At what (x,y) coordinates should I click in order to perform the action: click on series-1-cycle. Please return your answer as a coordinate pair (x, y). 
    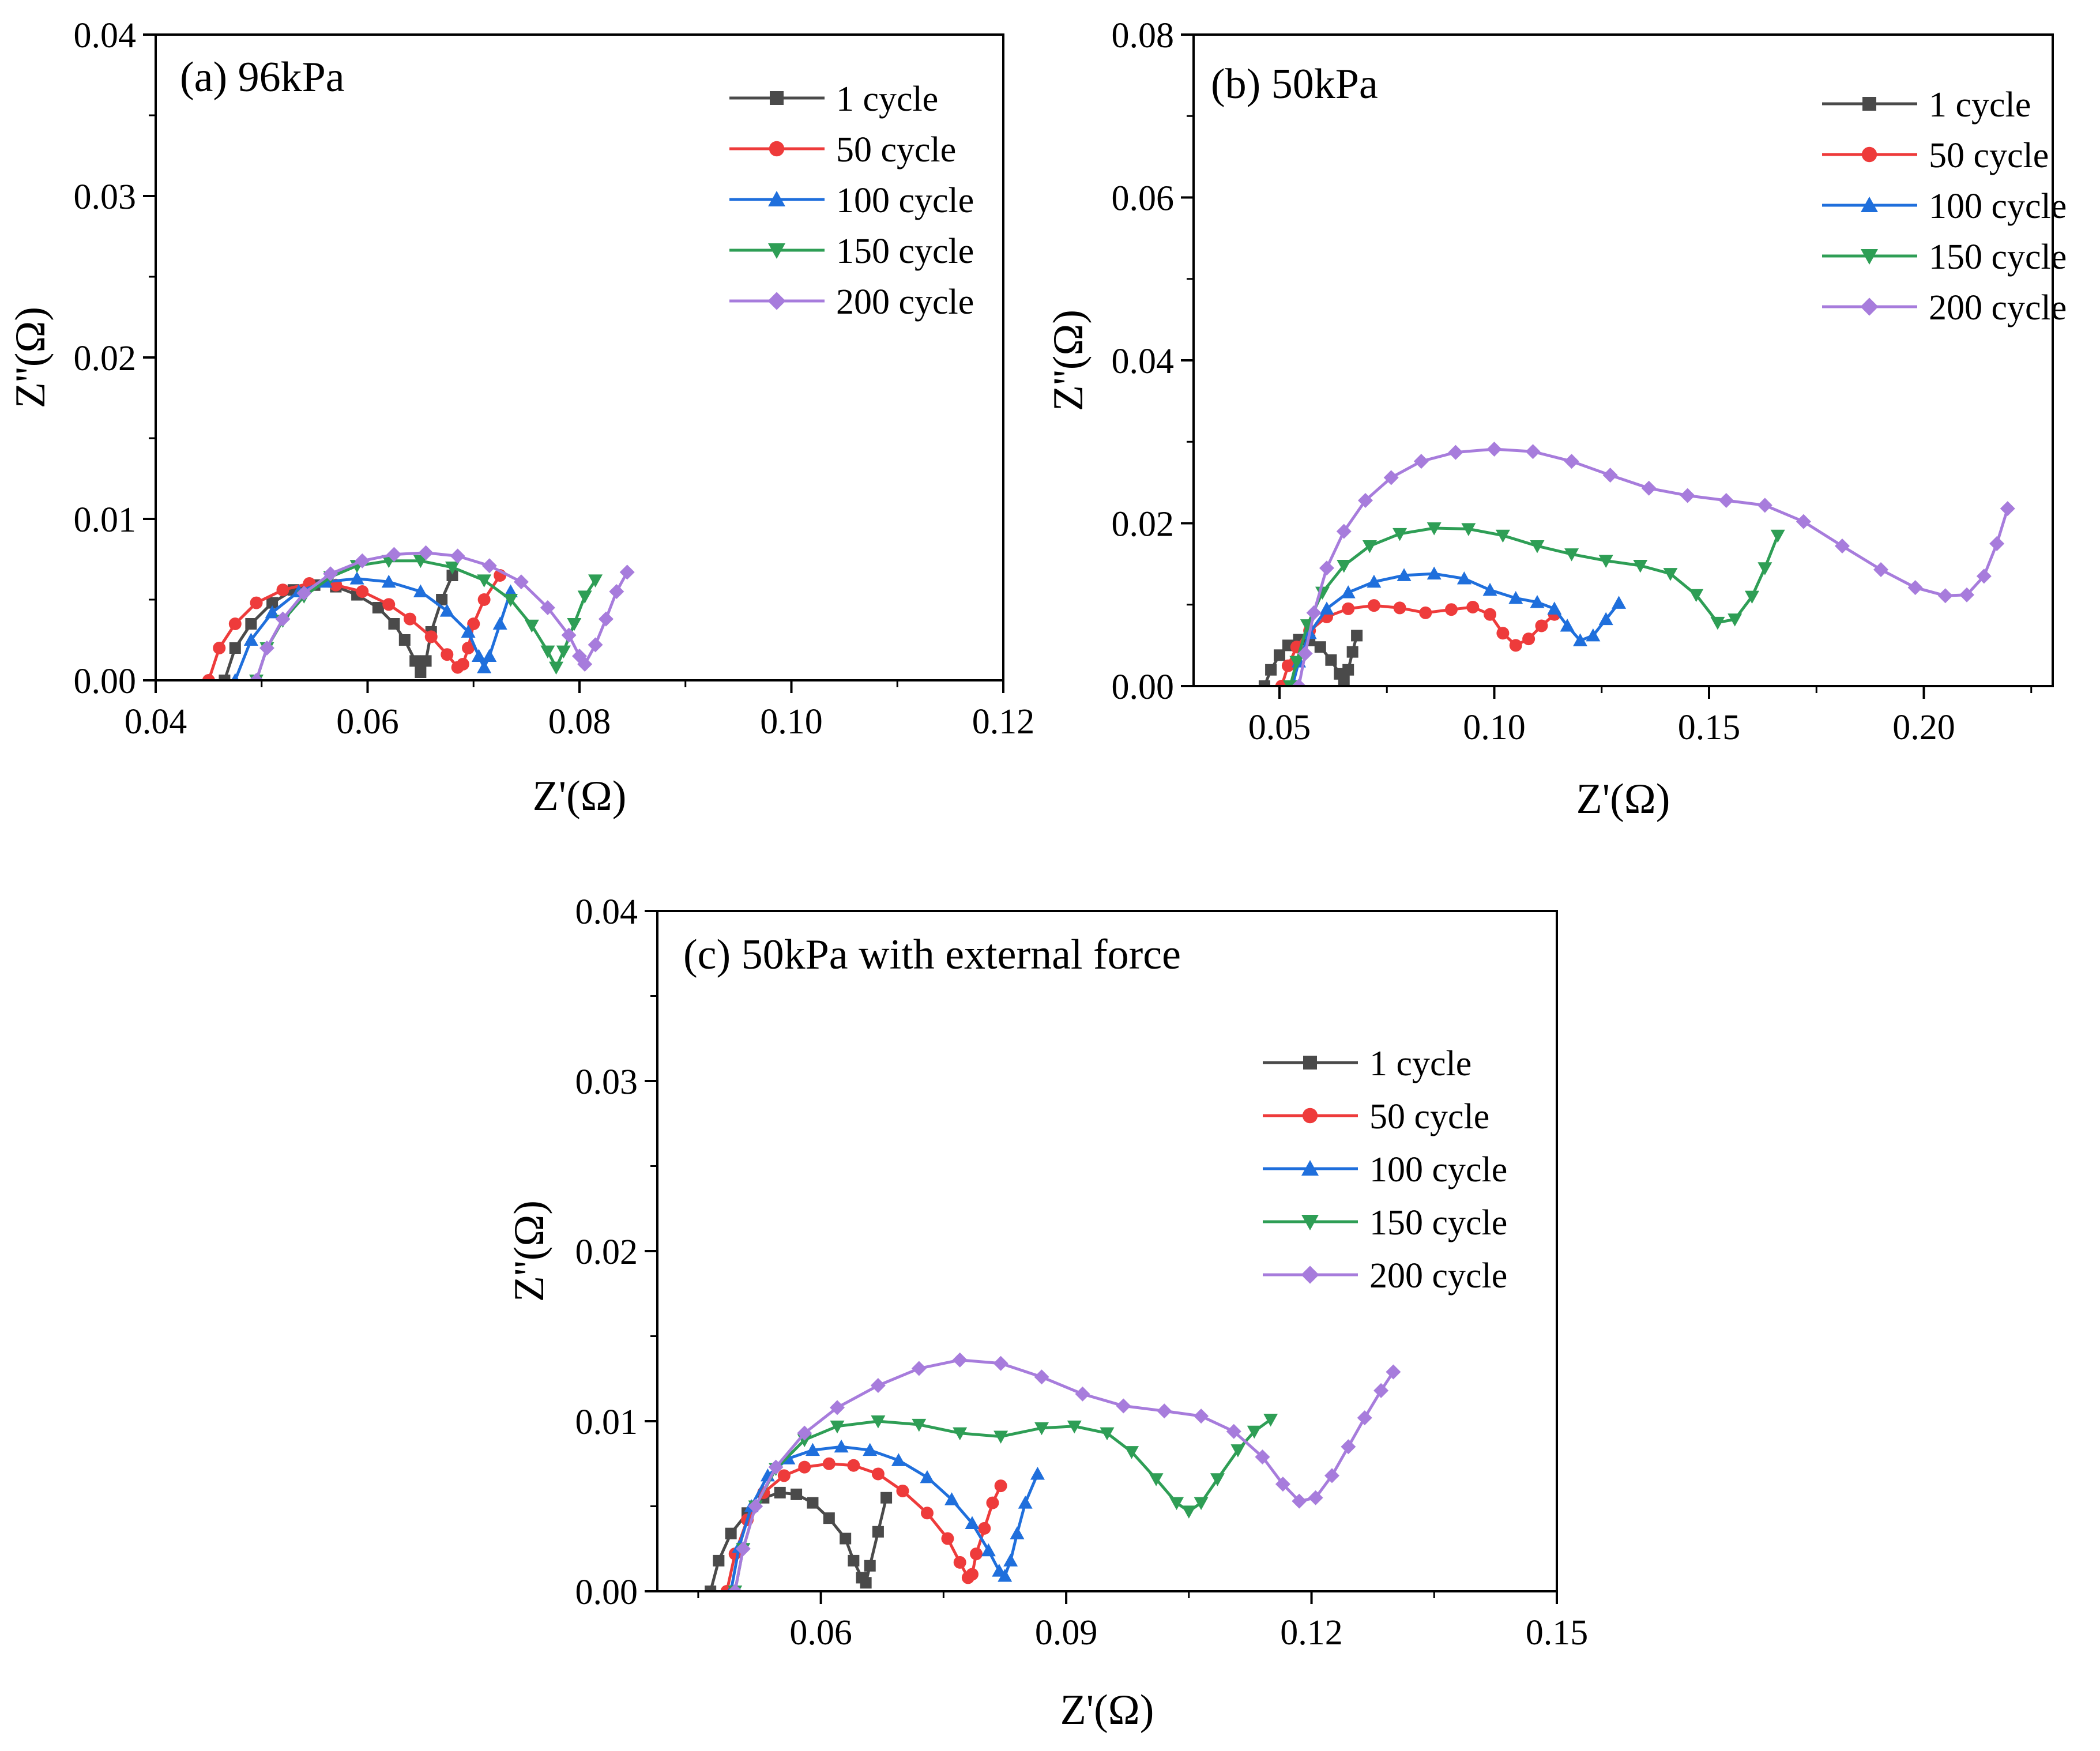
    Looking at the image, I should click on (1310, 658).